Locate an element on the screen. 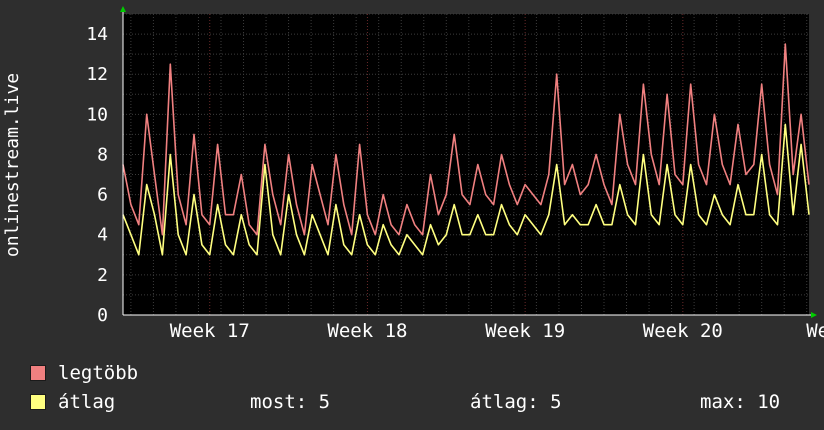 The width and height of the screenshot is (824, 430). x-axis-arrow is located at coordinates (814, 315).